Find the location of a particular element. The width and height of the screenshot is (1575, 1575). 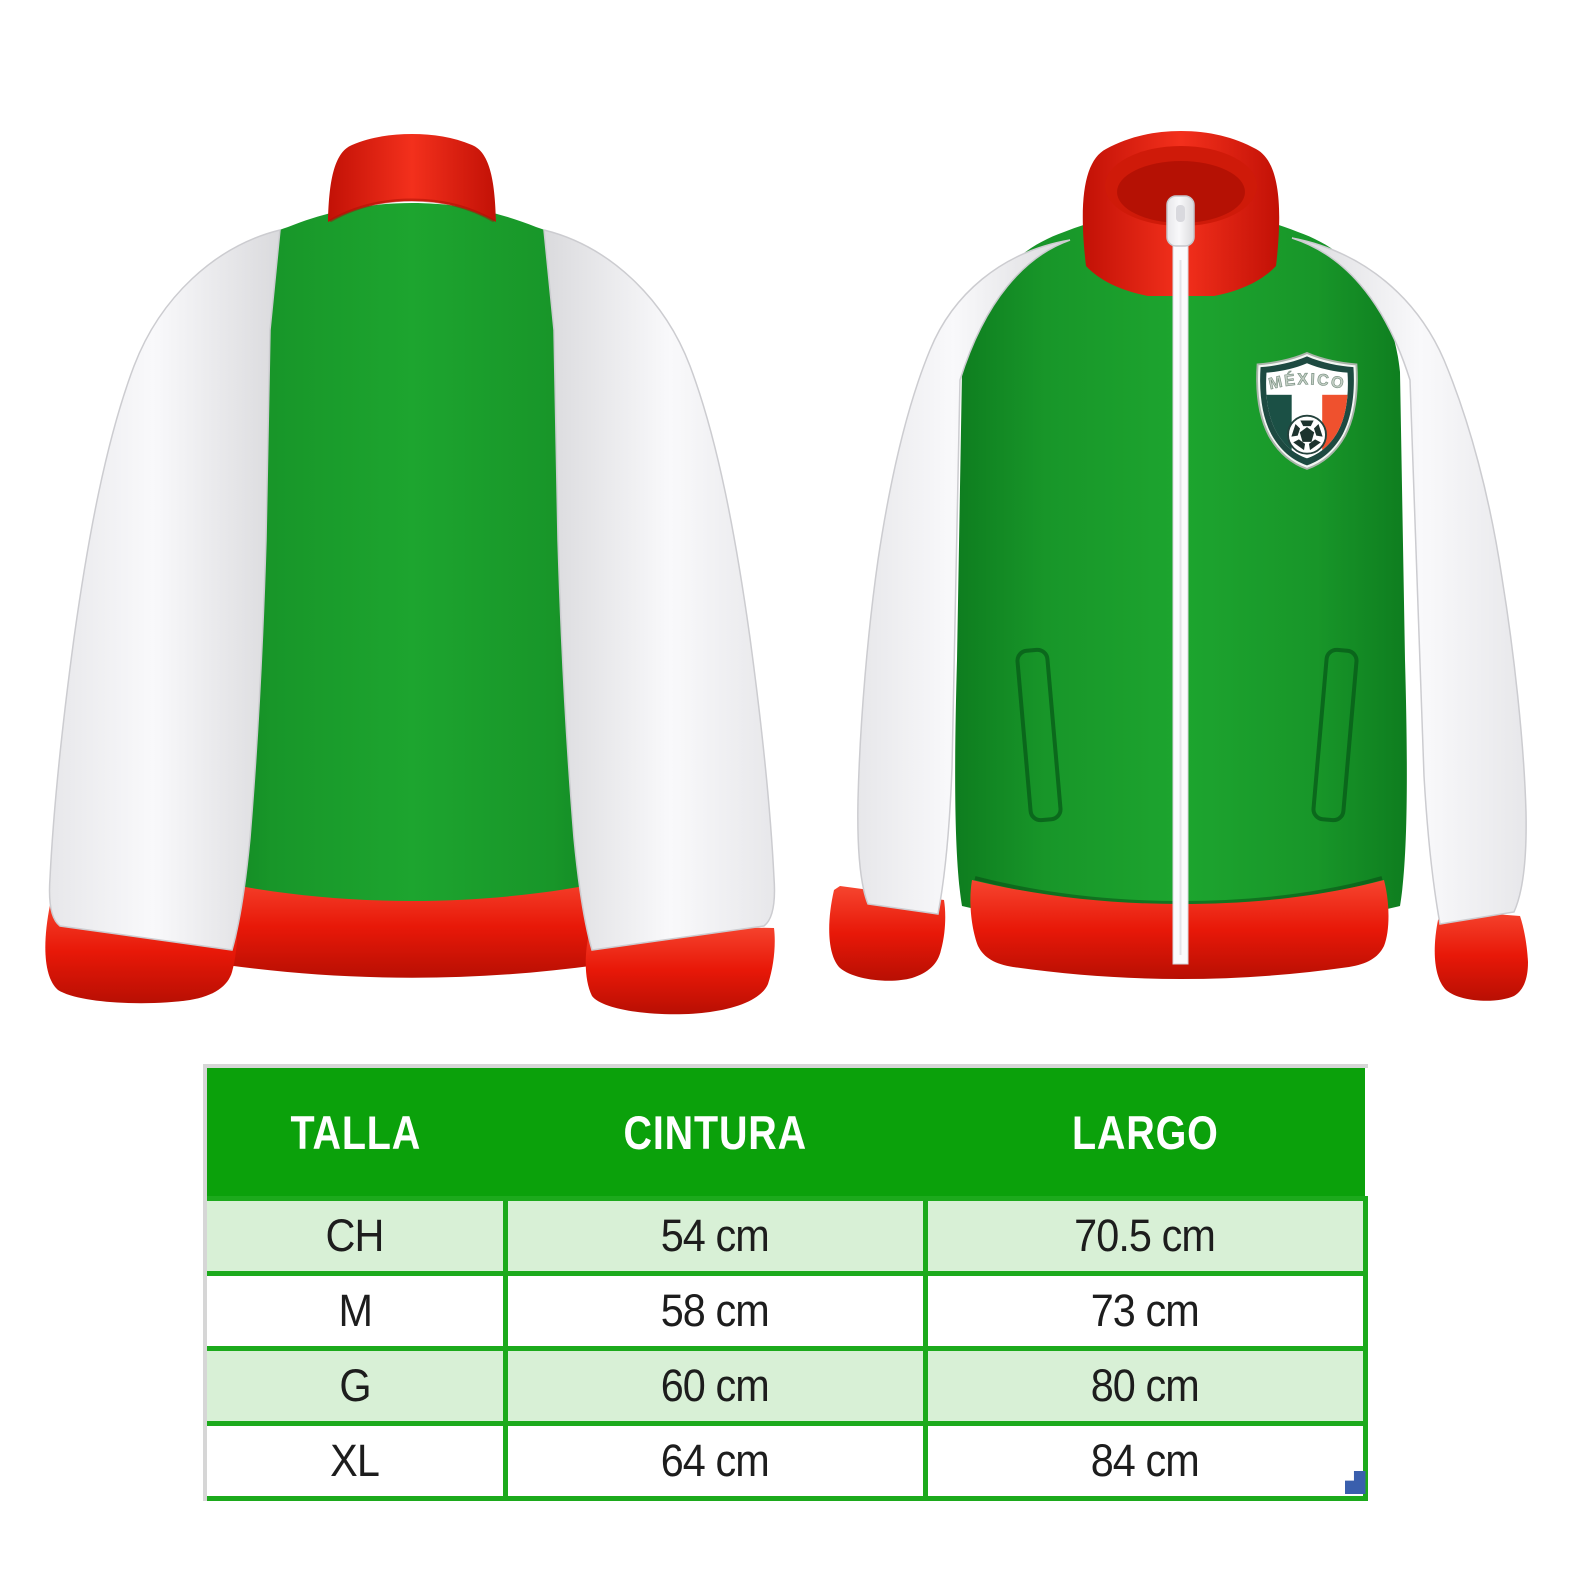

cell-cintura: 60 cm is located at coordinates (715, 1386).